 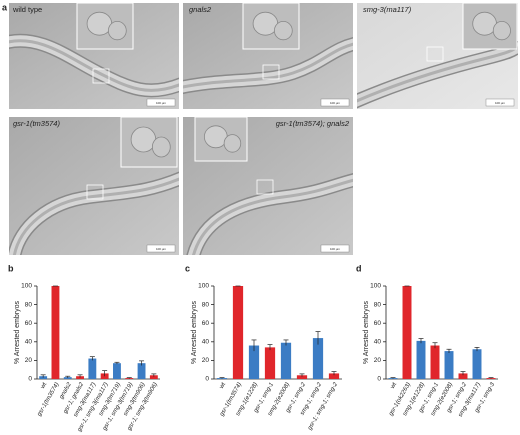 I want to click on image-label: wild type, so click(x=27, y=9).